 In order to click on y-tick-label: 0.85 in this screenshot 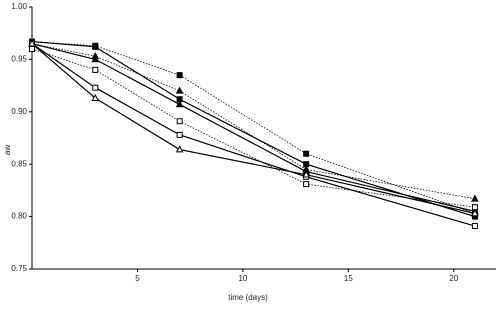, I will do `click(19, 163)`.